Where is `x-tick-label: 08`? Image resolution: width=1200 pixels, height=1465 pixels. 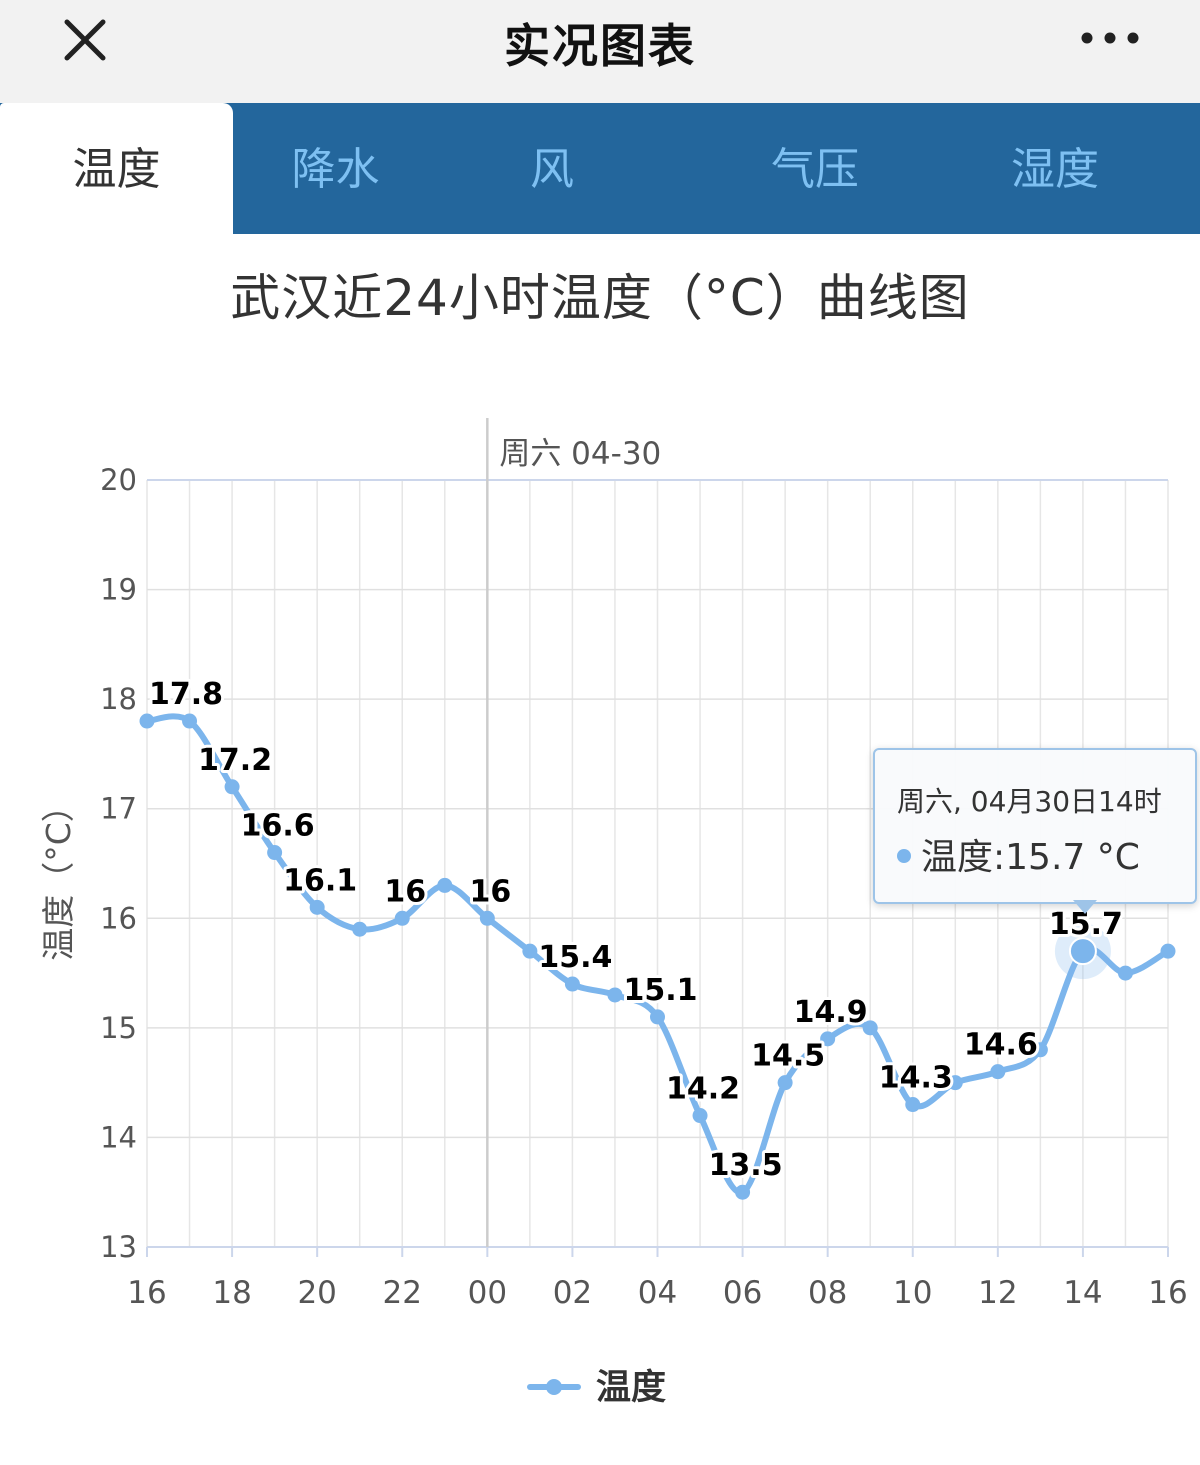 x-tick-label: 08 is located at coordinates (827, 1293).